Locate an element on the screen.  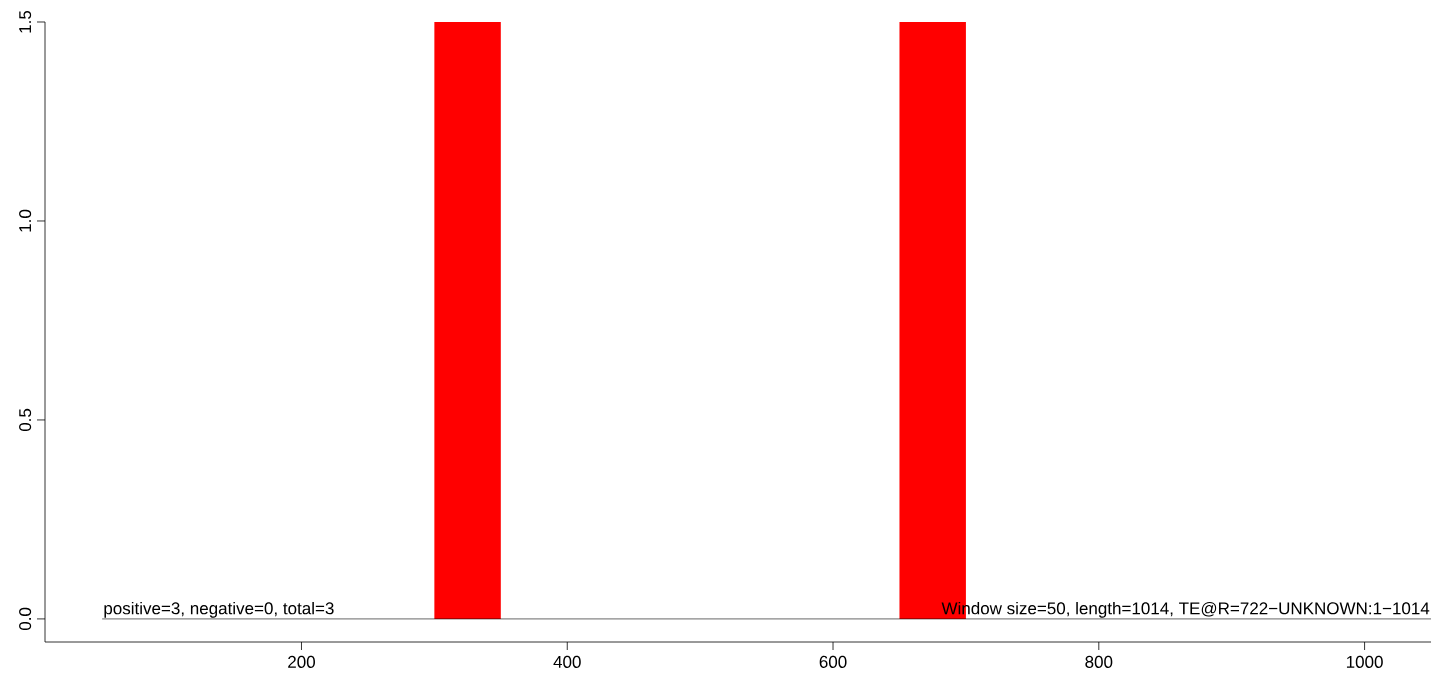
x-tick-label: 800 is located at coordinates (1099, 661).